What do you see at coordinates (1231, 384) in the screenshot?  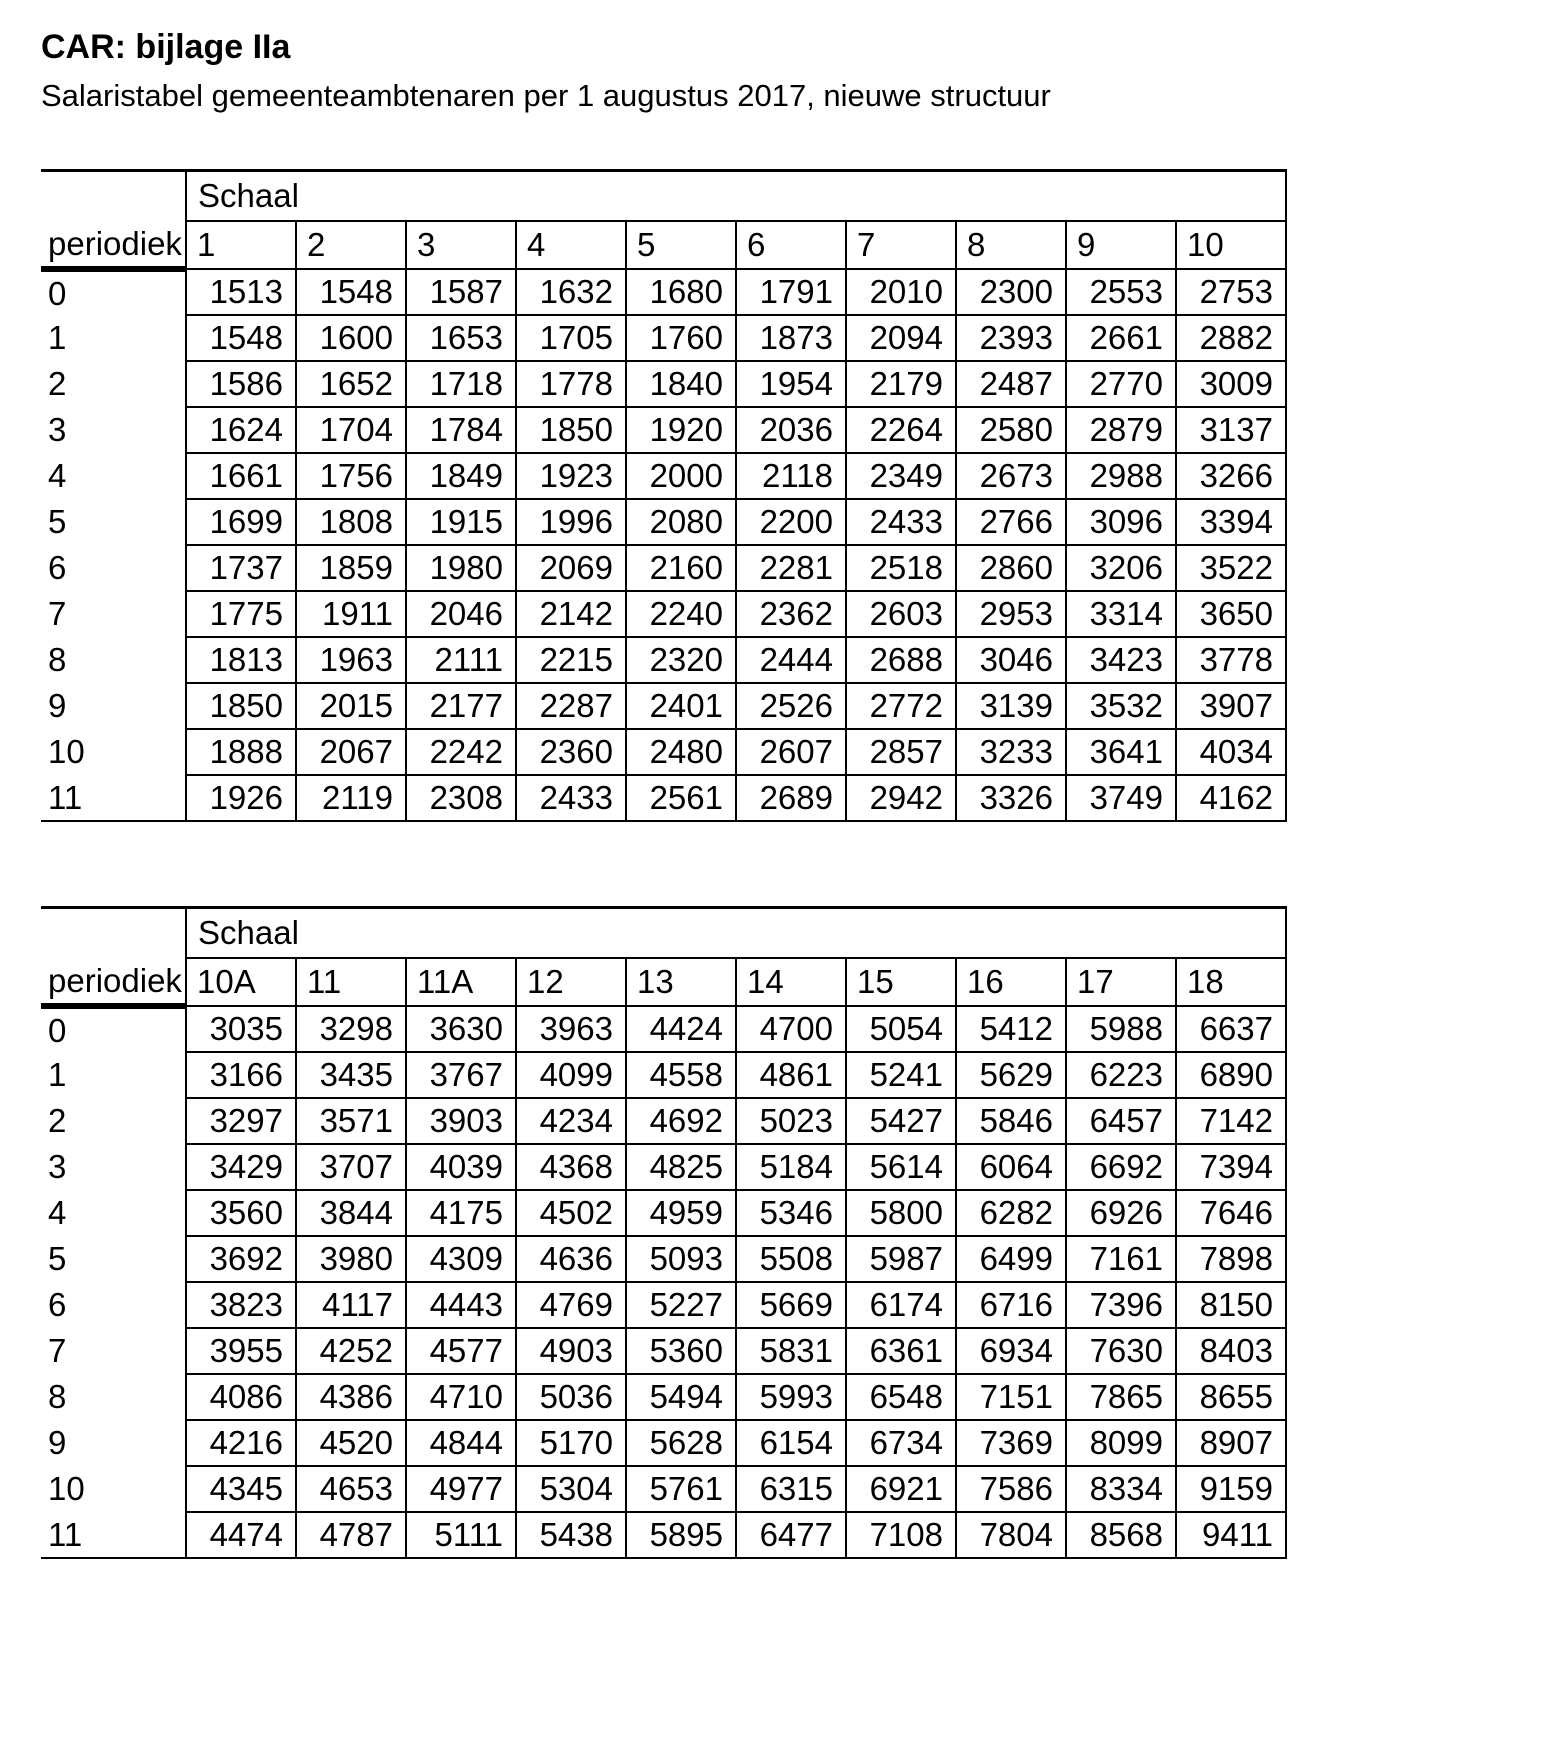 I see `salary-value: 3009` at bounding box center [1231, 384].